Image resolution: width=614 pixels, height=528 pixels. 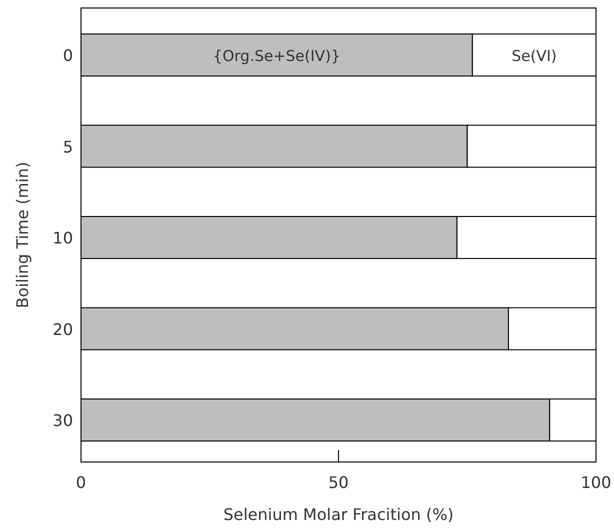 I want to click on x-tick-label: 50, so click(x=338, y=482).